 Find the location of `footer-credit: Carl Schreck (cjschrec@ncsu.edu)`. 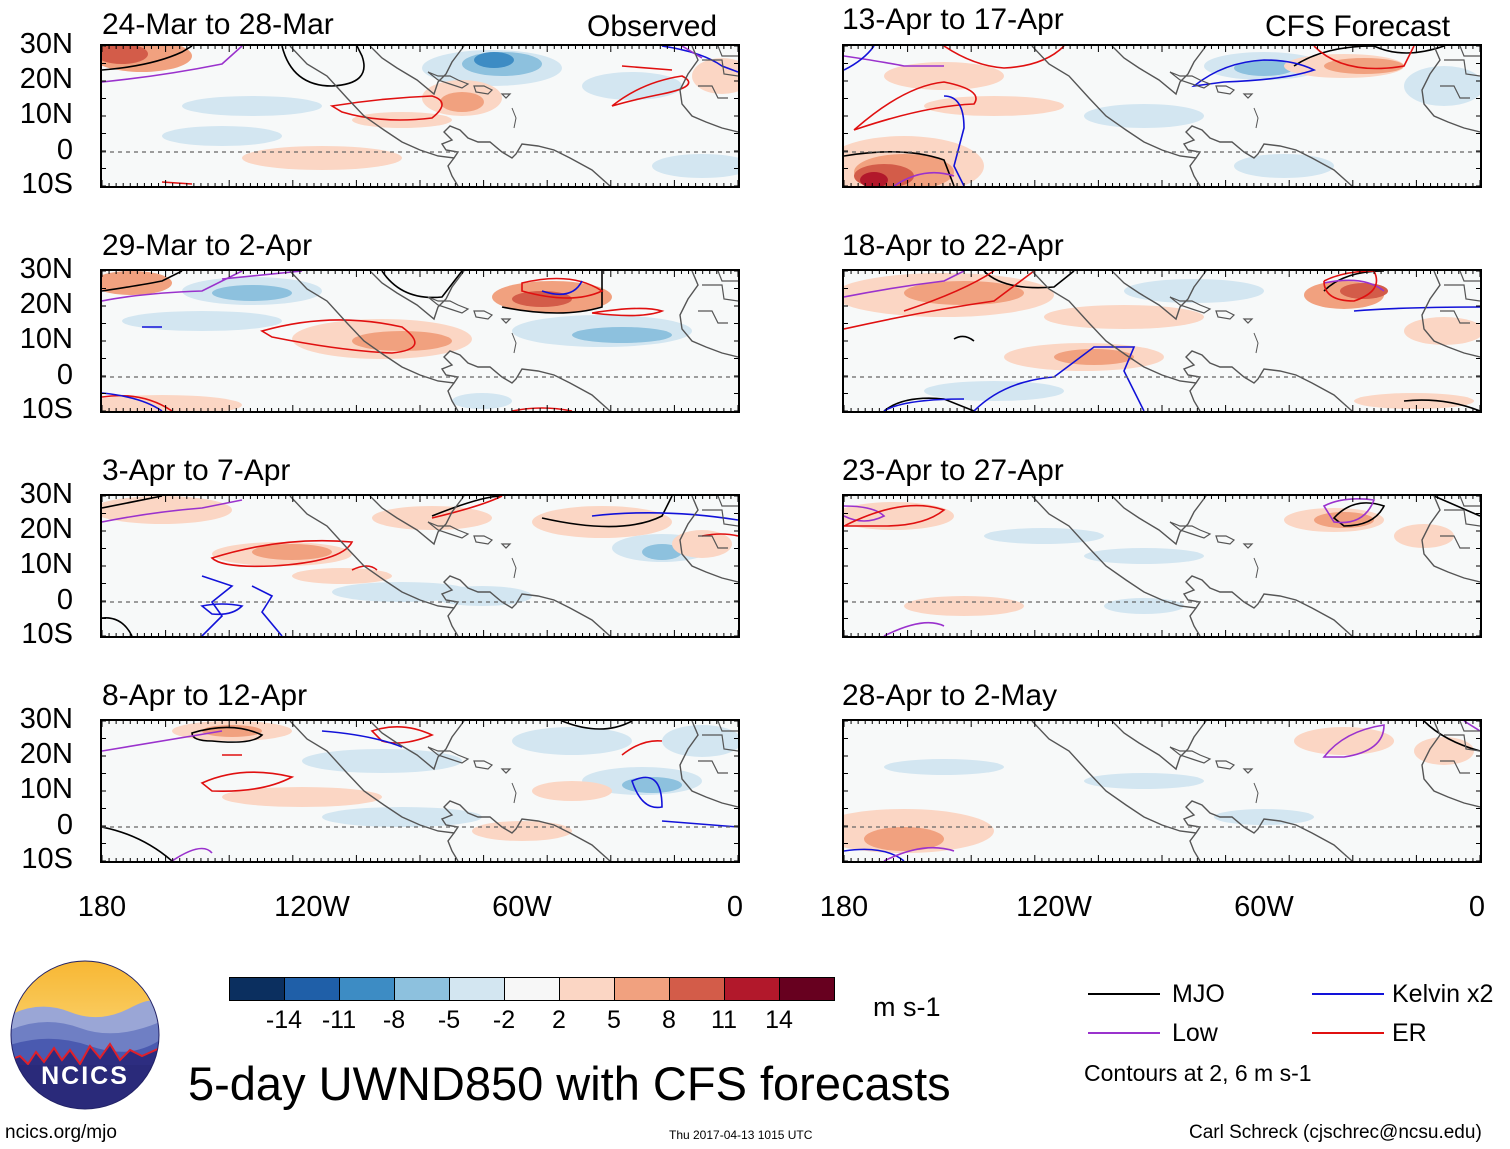

footer-credit: Carl Schreck (cjschrec@ncsu.edu) is located at coordinates (1335, 1132).